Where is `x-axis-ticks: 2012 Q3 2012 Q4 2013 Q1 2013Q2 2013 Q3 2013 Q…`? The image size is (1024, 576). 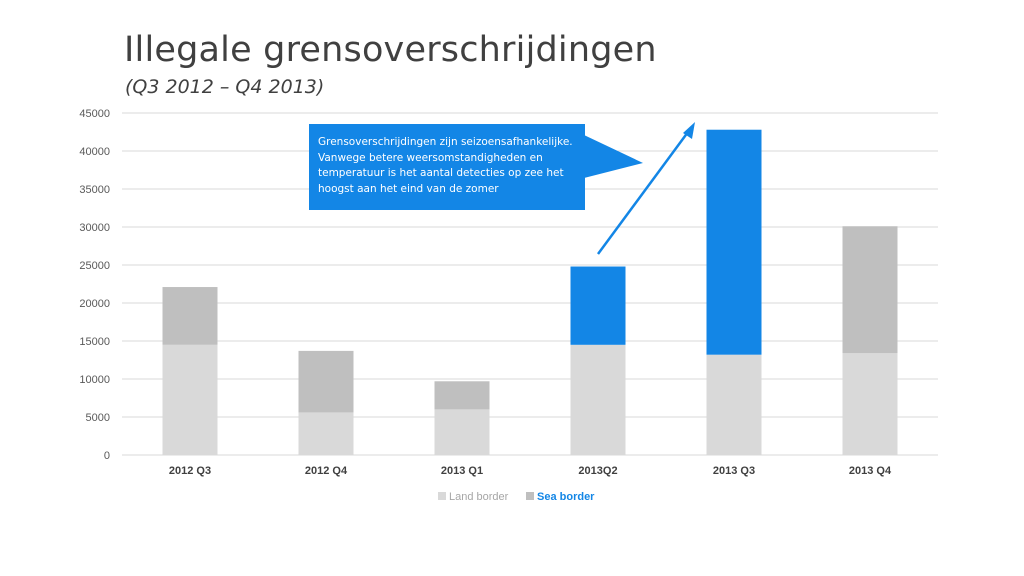
x-axis-ticks: 2012 Q3 2012 Q4 2013 Q1 2013Q2 2013 Q3 2013 Q… is located at coordinates (530, 471).